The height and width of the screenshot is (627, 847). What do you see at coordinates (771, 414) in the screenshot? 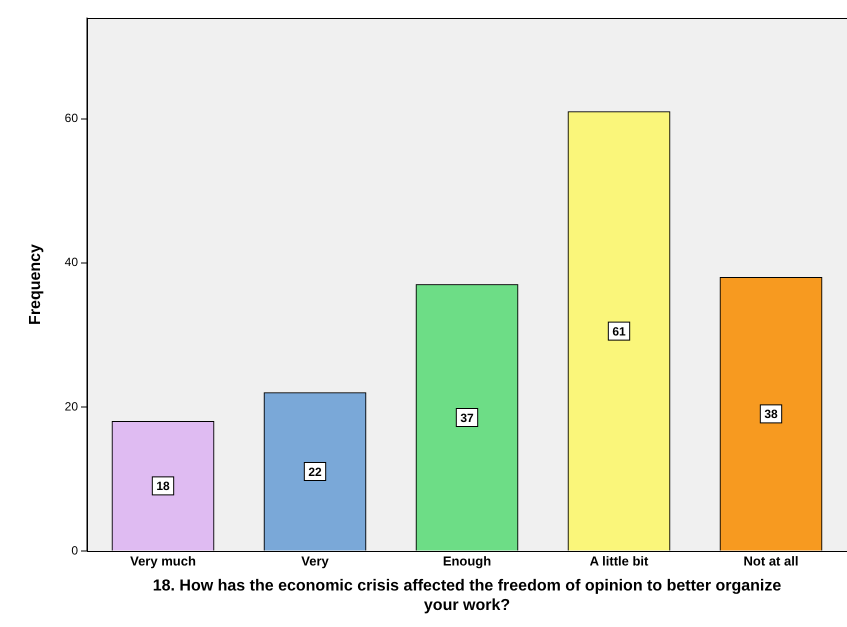
I see `data-label: 38` at bounding box center [771, 414].